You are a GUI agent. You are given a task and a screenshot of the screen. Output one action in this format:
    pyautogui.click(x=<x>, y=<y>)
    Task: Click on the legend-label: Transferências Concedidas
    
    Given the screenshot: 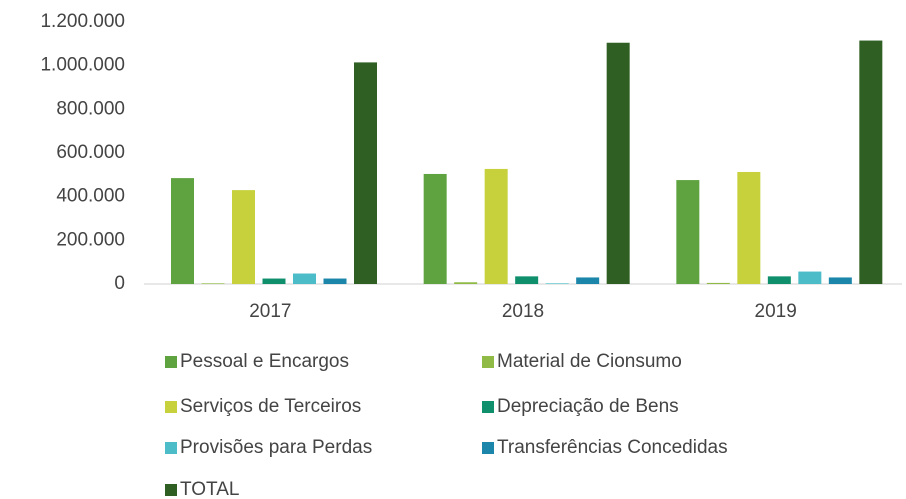 What is the action you would take?
    pyautogui.click(x=612, y=447)
    